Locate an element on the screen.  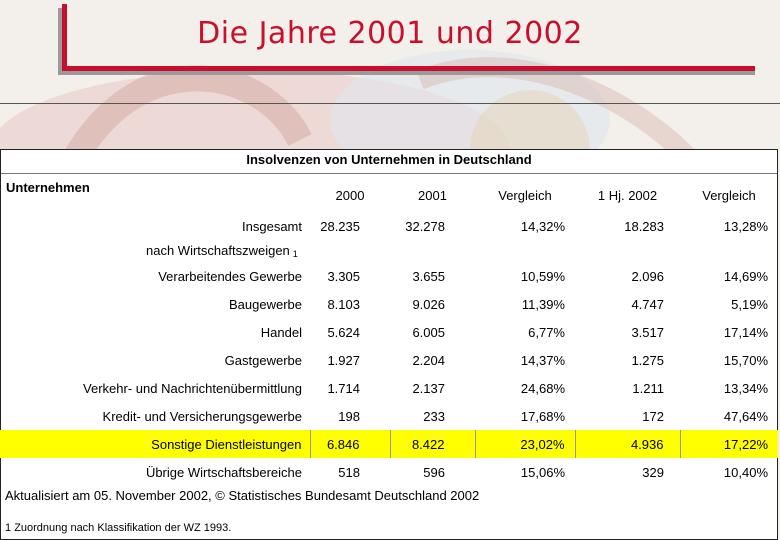
cell-h1-2002: 18.283 is located at coordinates (644, 226).